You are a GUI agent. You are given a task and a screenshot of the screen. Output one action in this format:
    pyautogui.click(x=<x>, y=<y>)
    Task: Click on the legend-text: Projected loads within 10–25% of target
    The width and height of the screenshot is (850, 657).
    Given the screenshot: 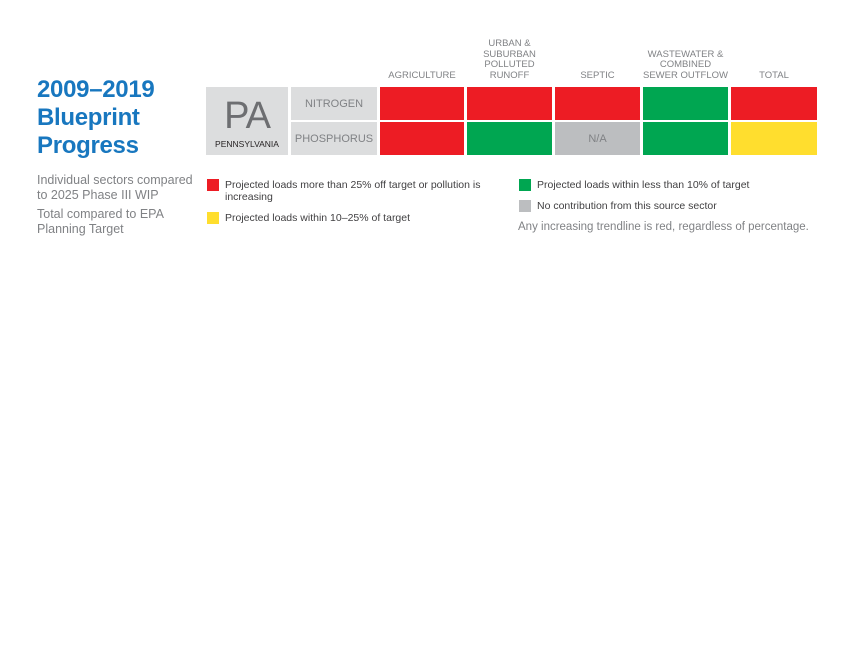 What is the action you would take?
    pyautogui.click(x=318, y=218)
    